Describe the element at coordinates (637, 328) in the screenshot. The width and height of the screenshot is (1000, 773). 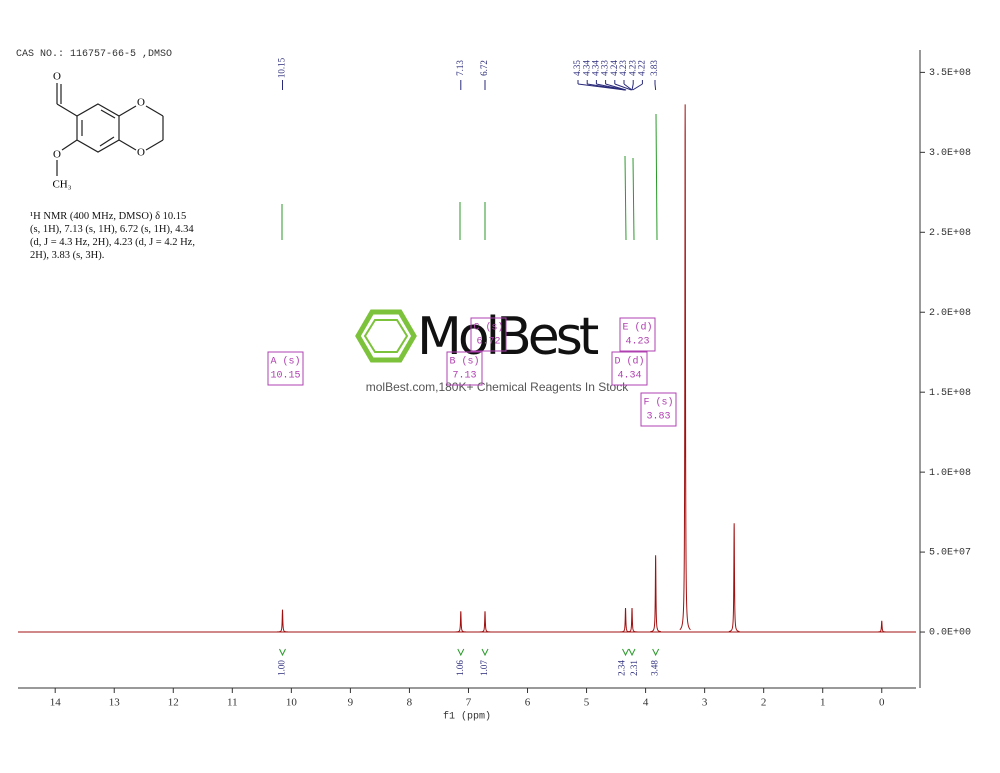
I see `multiplet-label: E (d)` at that location.